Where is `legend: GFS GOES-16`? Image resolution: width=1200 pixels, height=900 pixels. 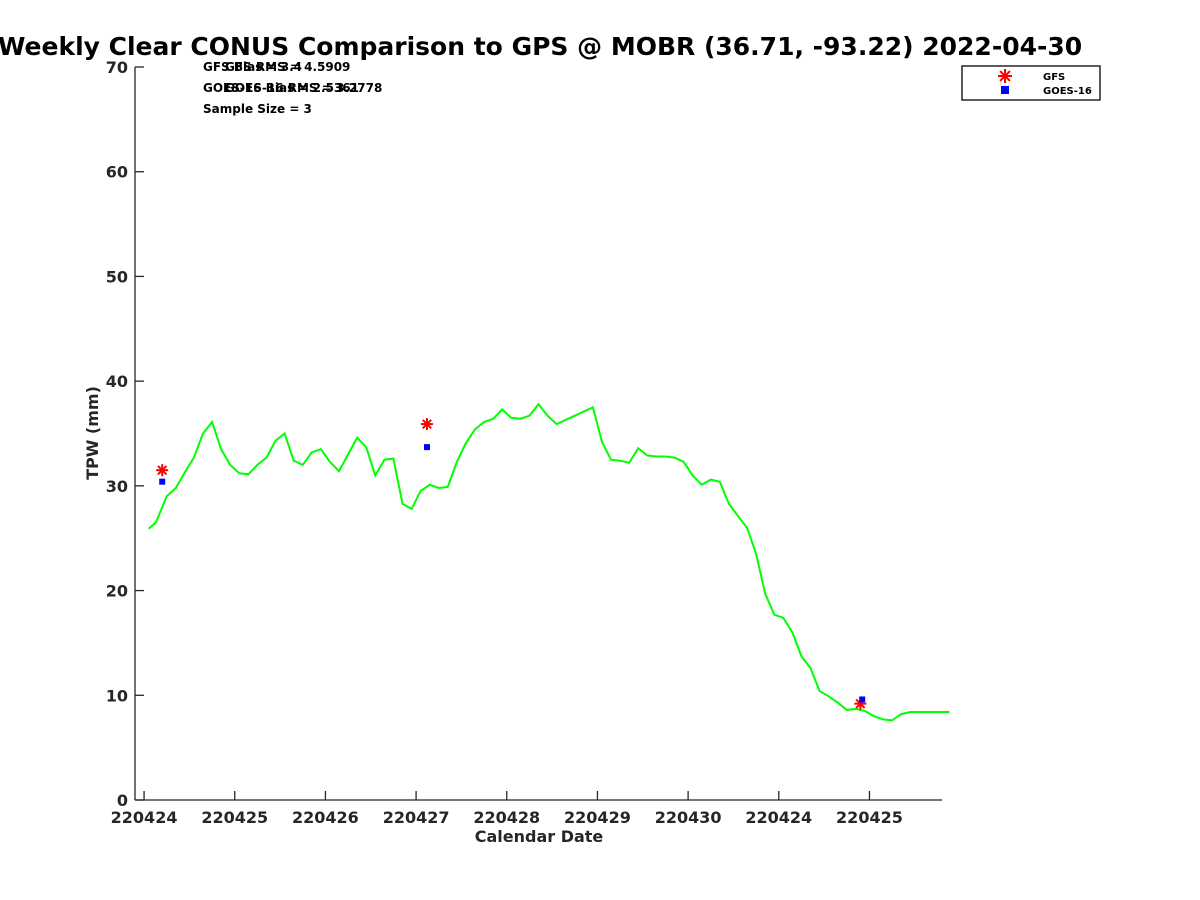
legend: GFS GOES-16 is located at coordinates (1031, 83).